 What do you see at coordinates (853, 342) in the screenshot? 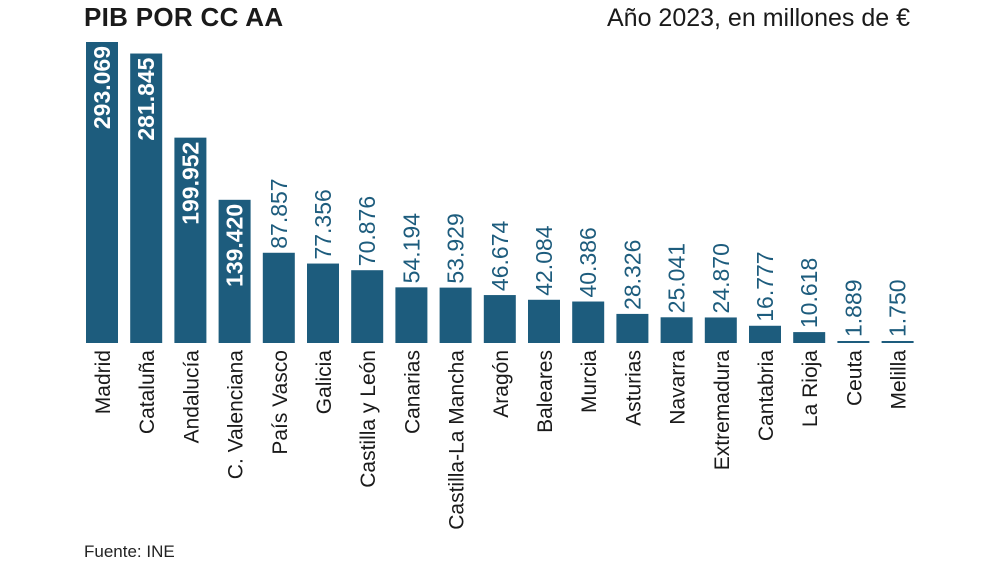
I see `bar-ceuta` at bounding box center [853, 342].